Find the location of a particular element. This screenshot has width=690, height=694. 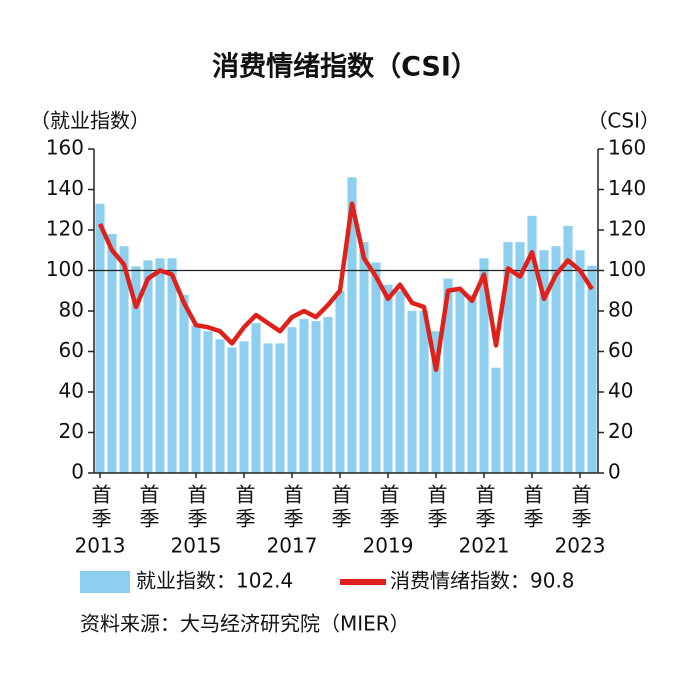

y2-tick-label: 0 is located at coordinates (614, 472).